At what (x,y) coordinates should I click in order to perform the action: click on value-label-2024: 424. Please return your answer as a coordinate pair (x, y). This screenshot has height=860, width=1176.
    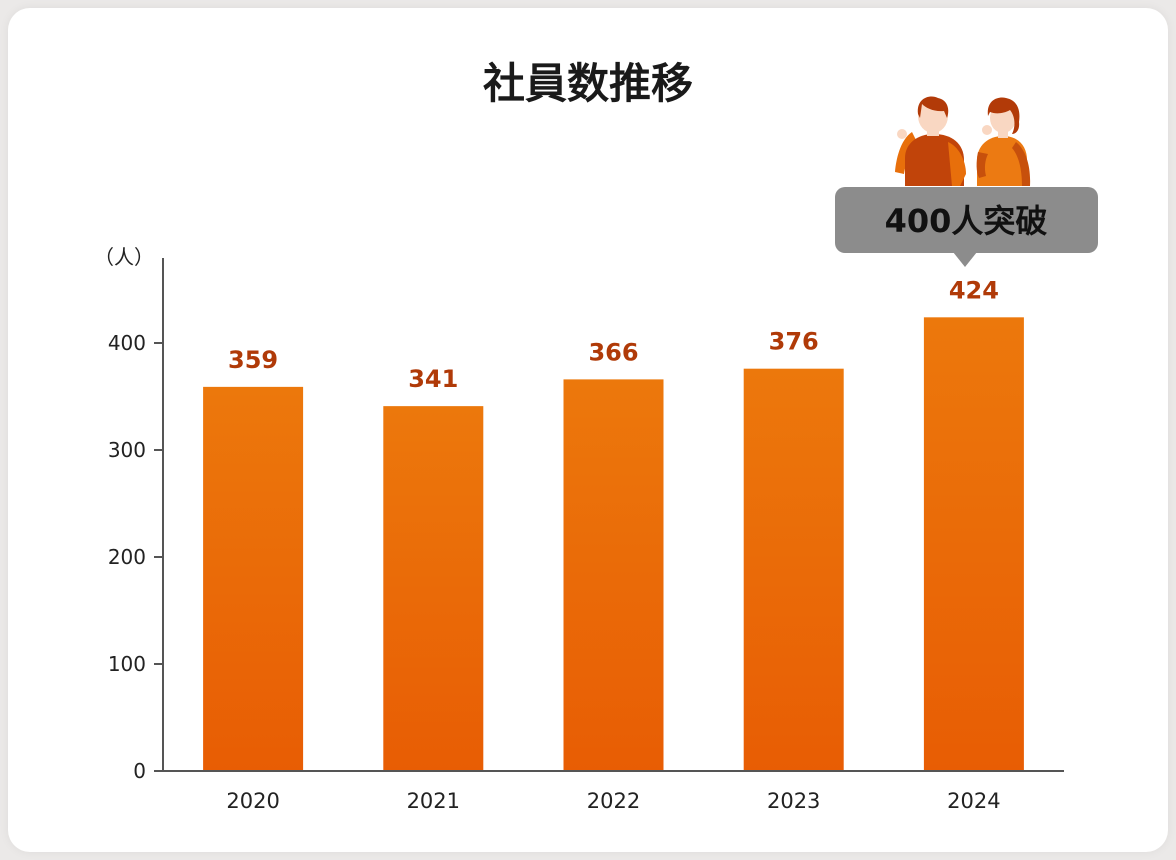
    Looking at the image, I should click on (974, 290).